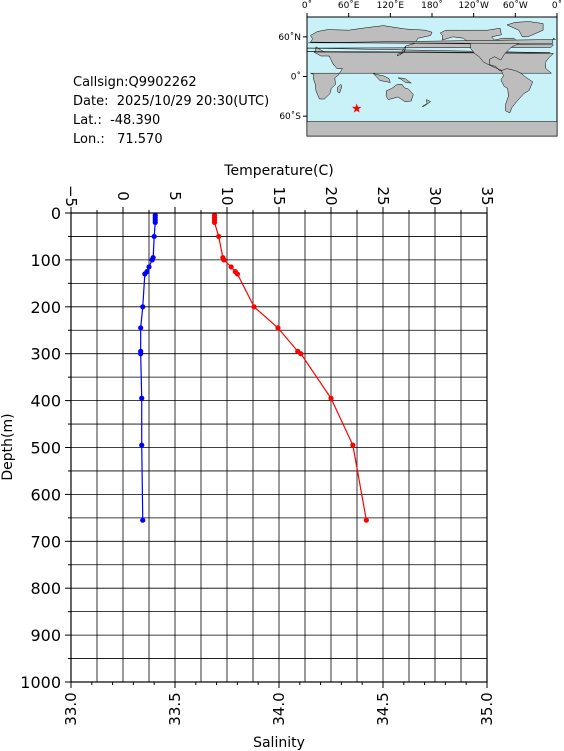  What do you see at coordinates (45, 588) in the screenshot?
I see `depth-tick-label: 800` at bounding box center [45, 588].